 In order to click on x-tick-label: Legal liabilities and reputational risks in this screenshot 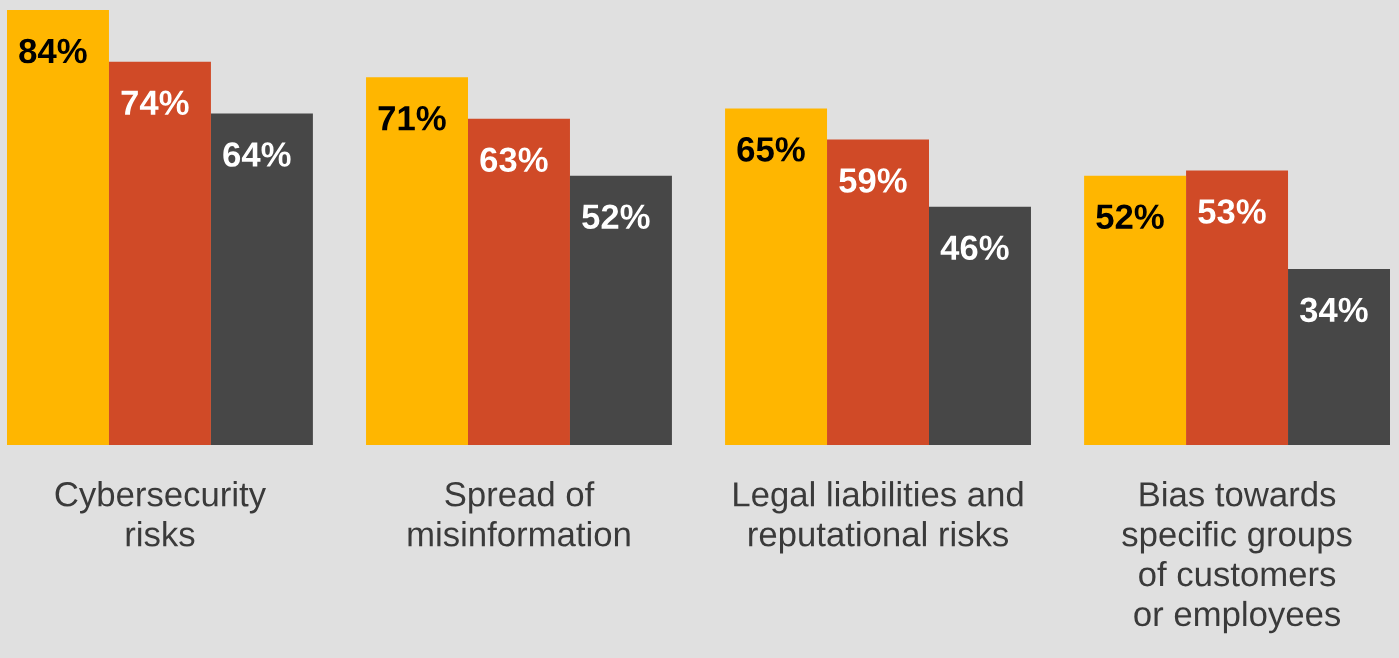, I will do `click(878, 517)`.